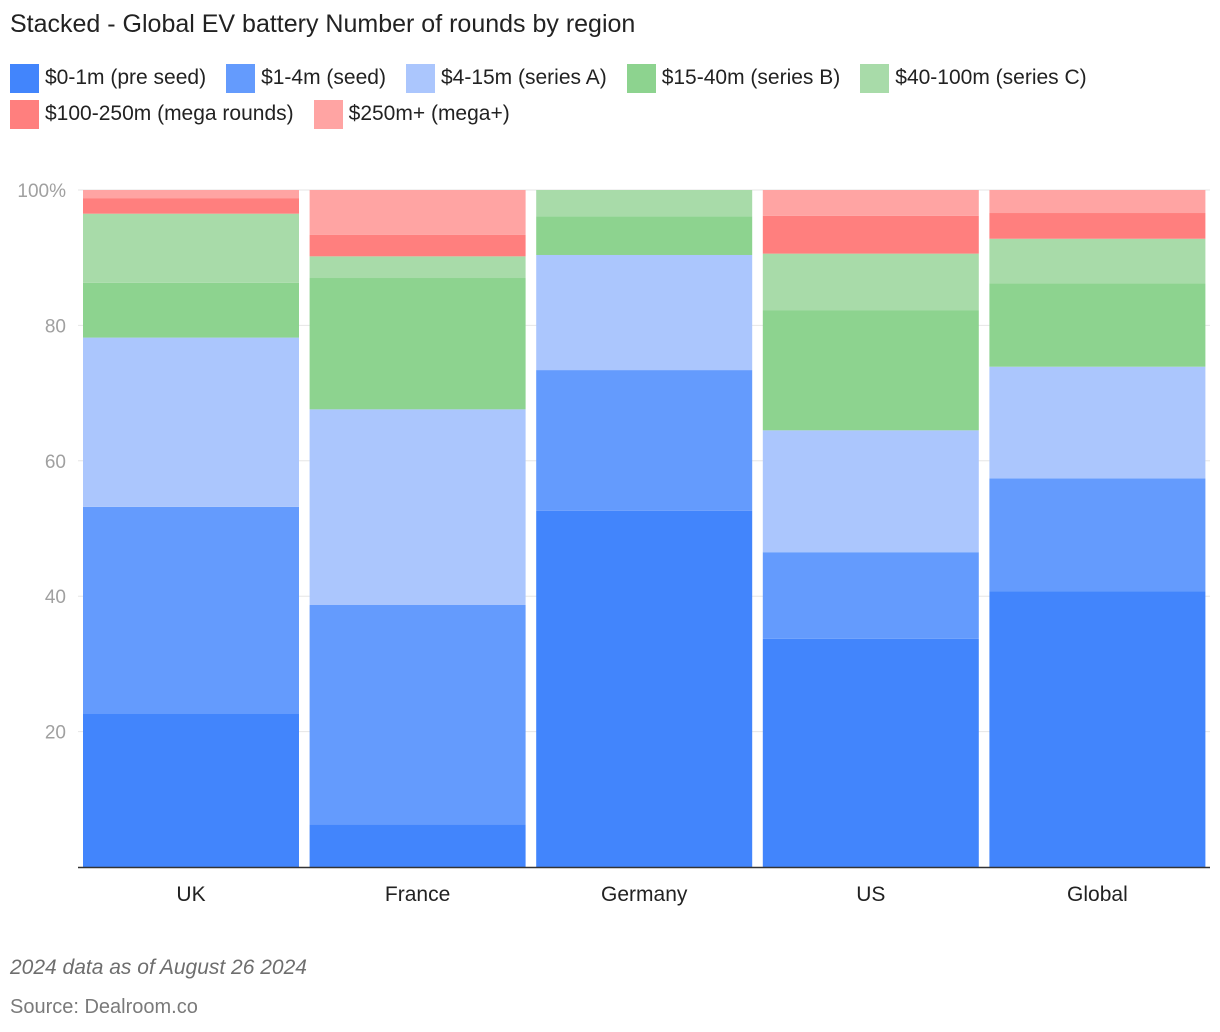 This screenshot has width=1220, height=1032. I want to click on bar-segment-global-0-1m-pre-seed, so click(1097, 729).